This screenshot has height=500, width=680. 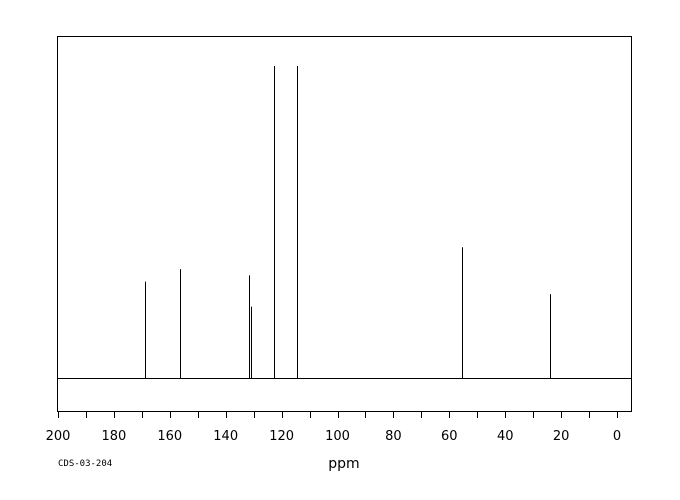 I want to click on x-axis-tick-labels: 200 180 160 140 120 100 80 60 40 20 0, so click(x=334, y=436).